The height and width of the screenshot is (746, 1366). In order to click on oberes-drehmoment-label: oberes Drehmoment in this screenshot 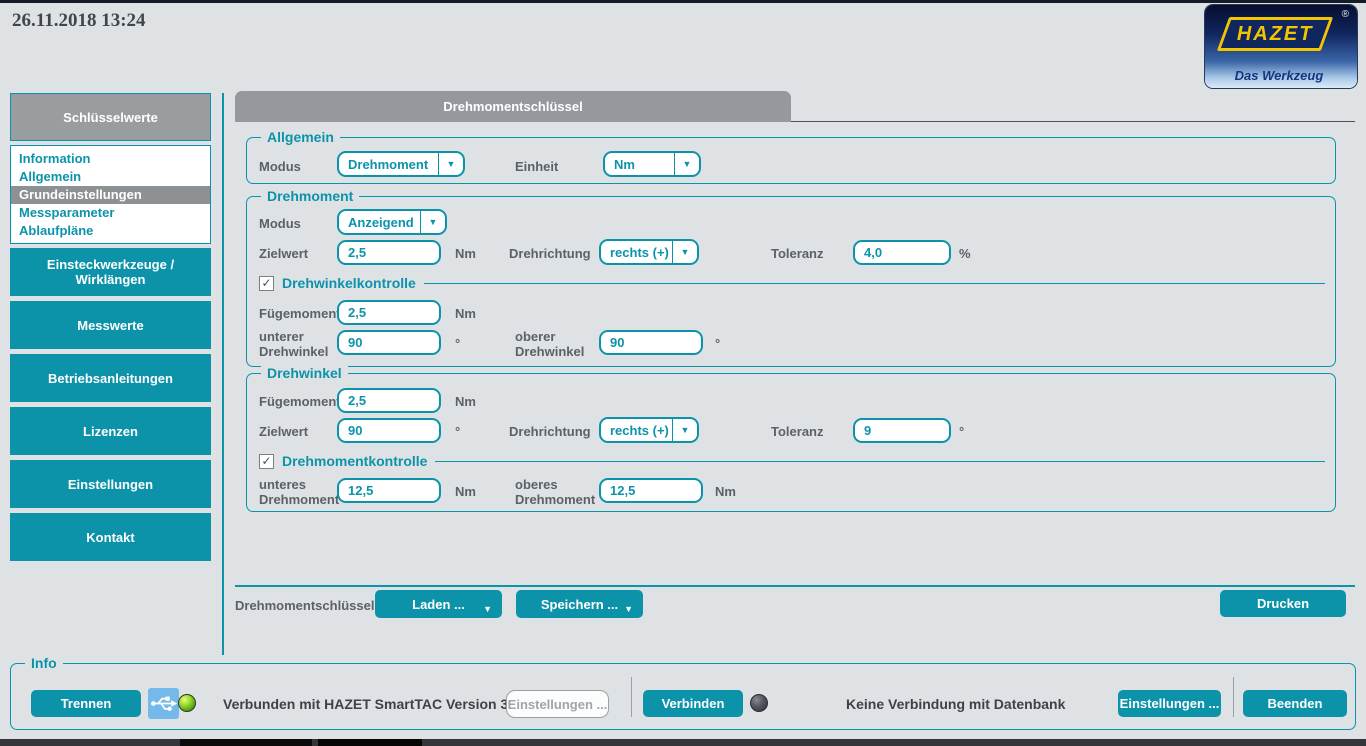, I will do `click(555, 492)`.